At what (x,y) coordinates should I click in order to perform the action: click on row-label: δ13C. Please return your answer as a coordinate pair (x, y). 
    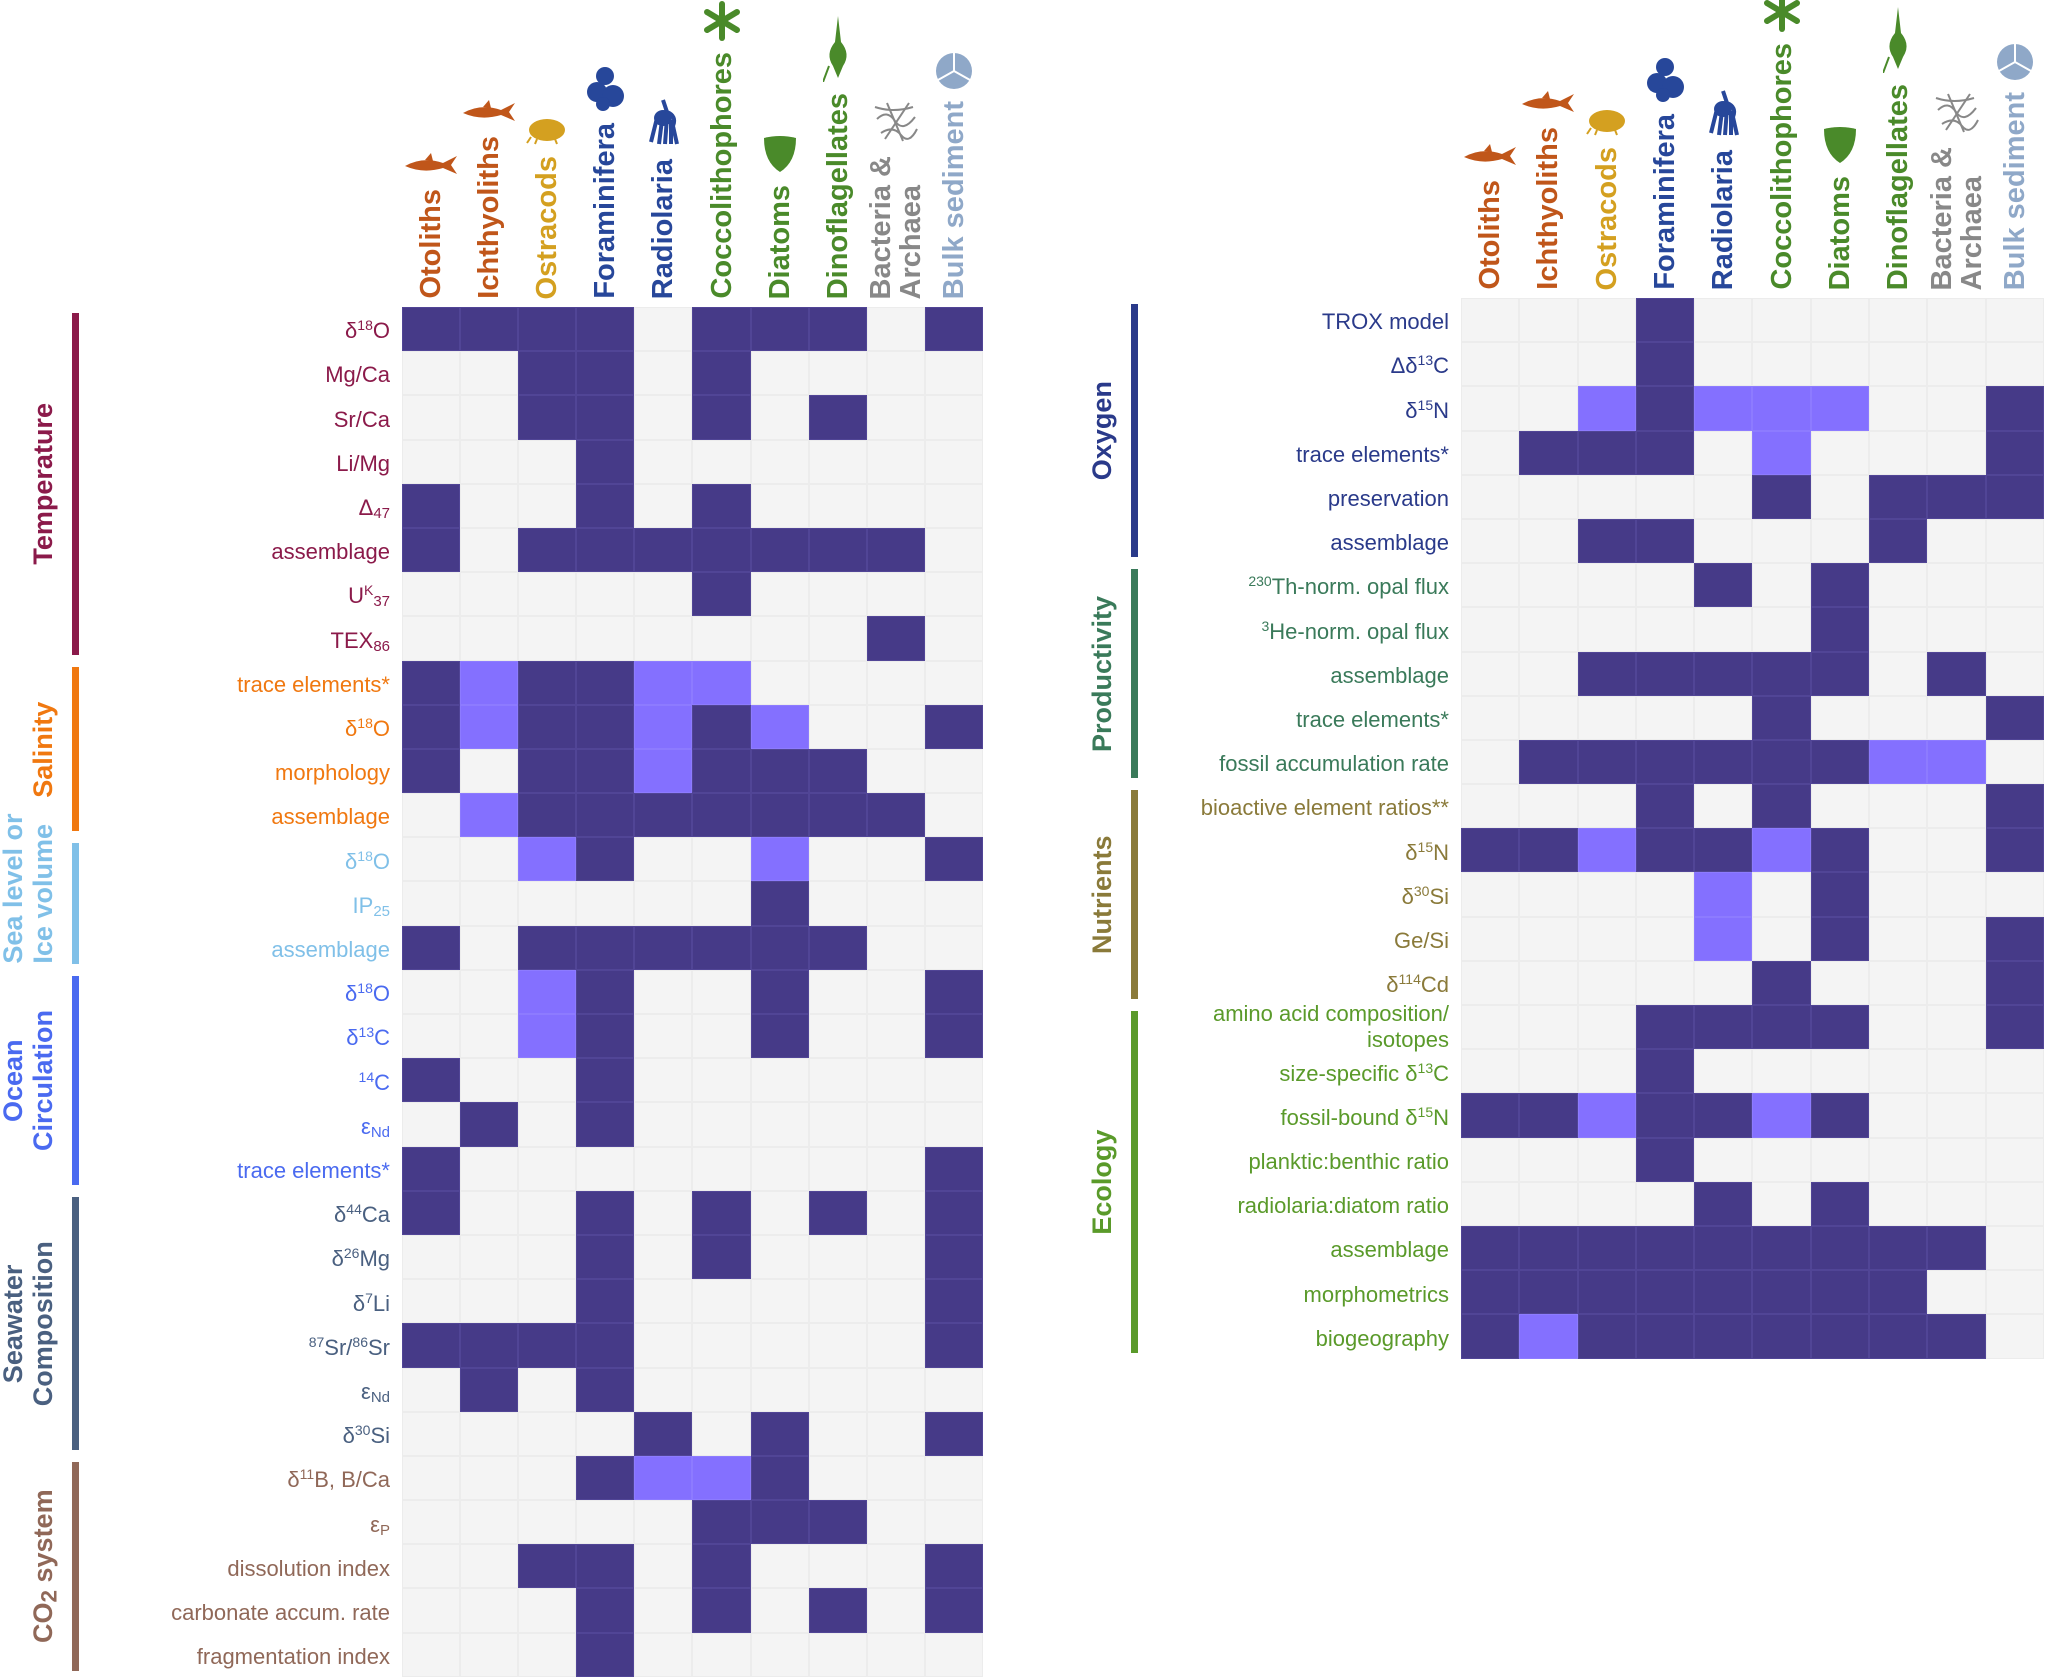
    Looking at the image, I should click on (368, 1037).